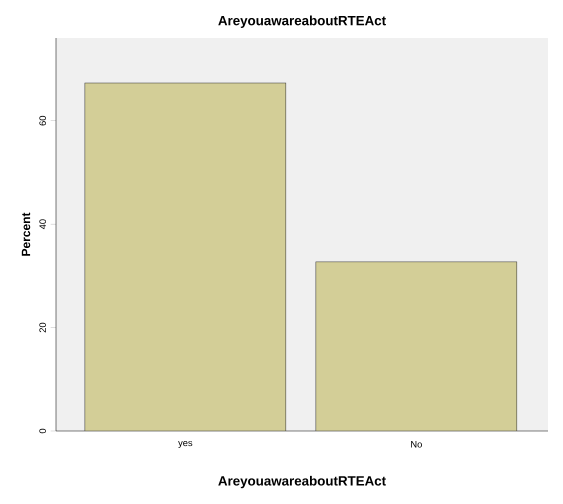 This screenshot has width=563, height=504. What do you see at coordinates (416, 444) in the screenshot?
I see `x-tick-label: No` at bounding box center [416, 444].